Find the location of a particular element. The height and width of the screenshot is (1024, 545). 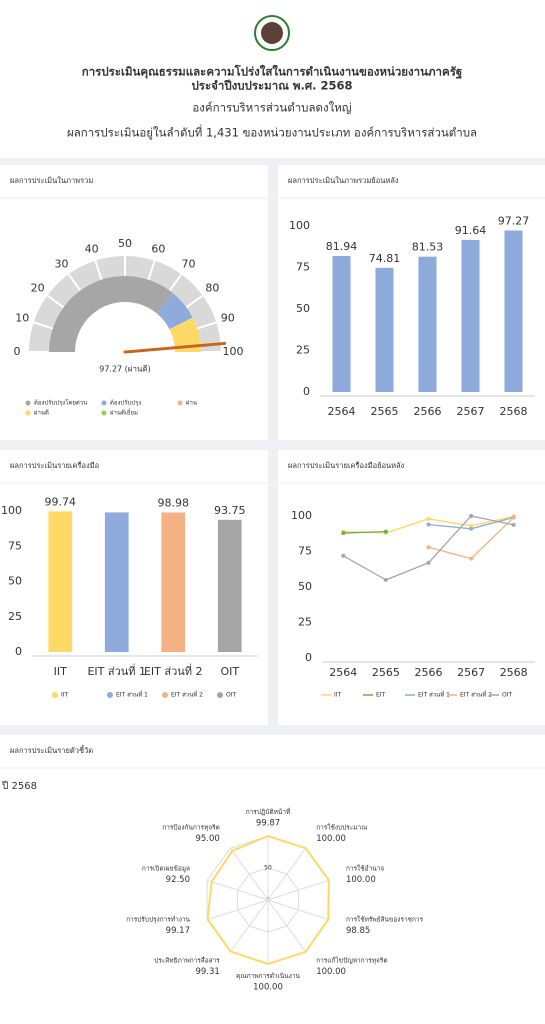

axis-label: ประสิทธิภาพการสื่อสาร is located at coordinates (187, 959).